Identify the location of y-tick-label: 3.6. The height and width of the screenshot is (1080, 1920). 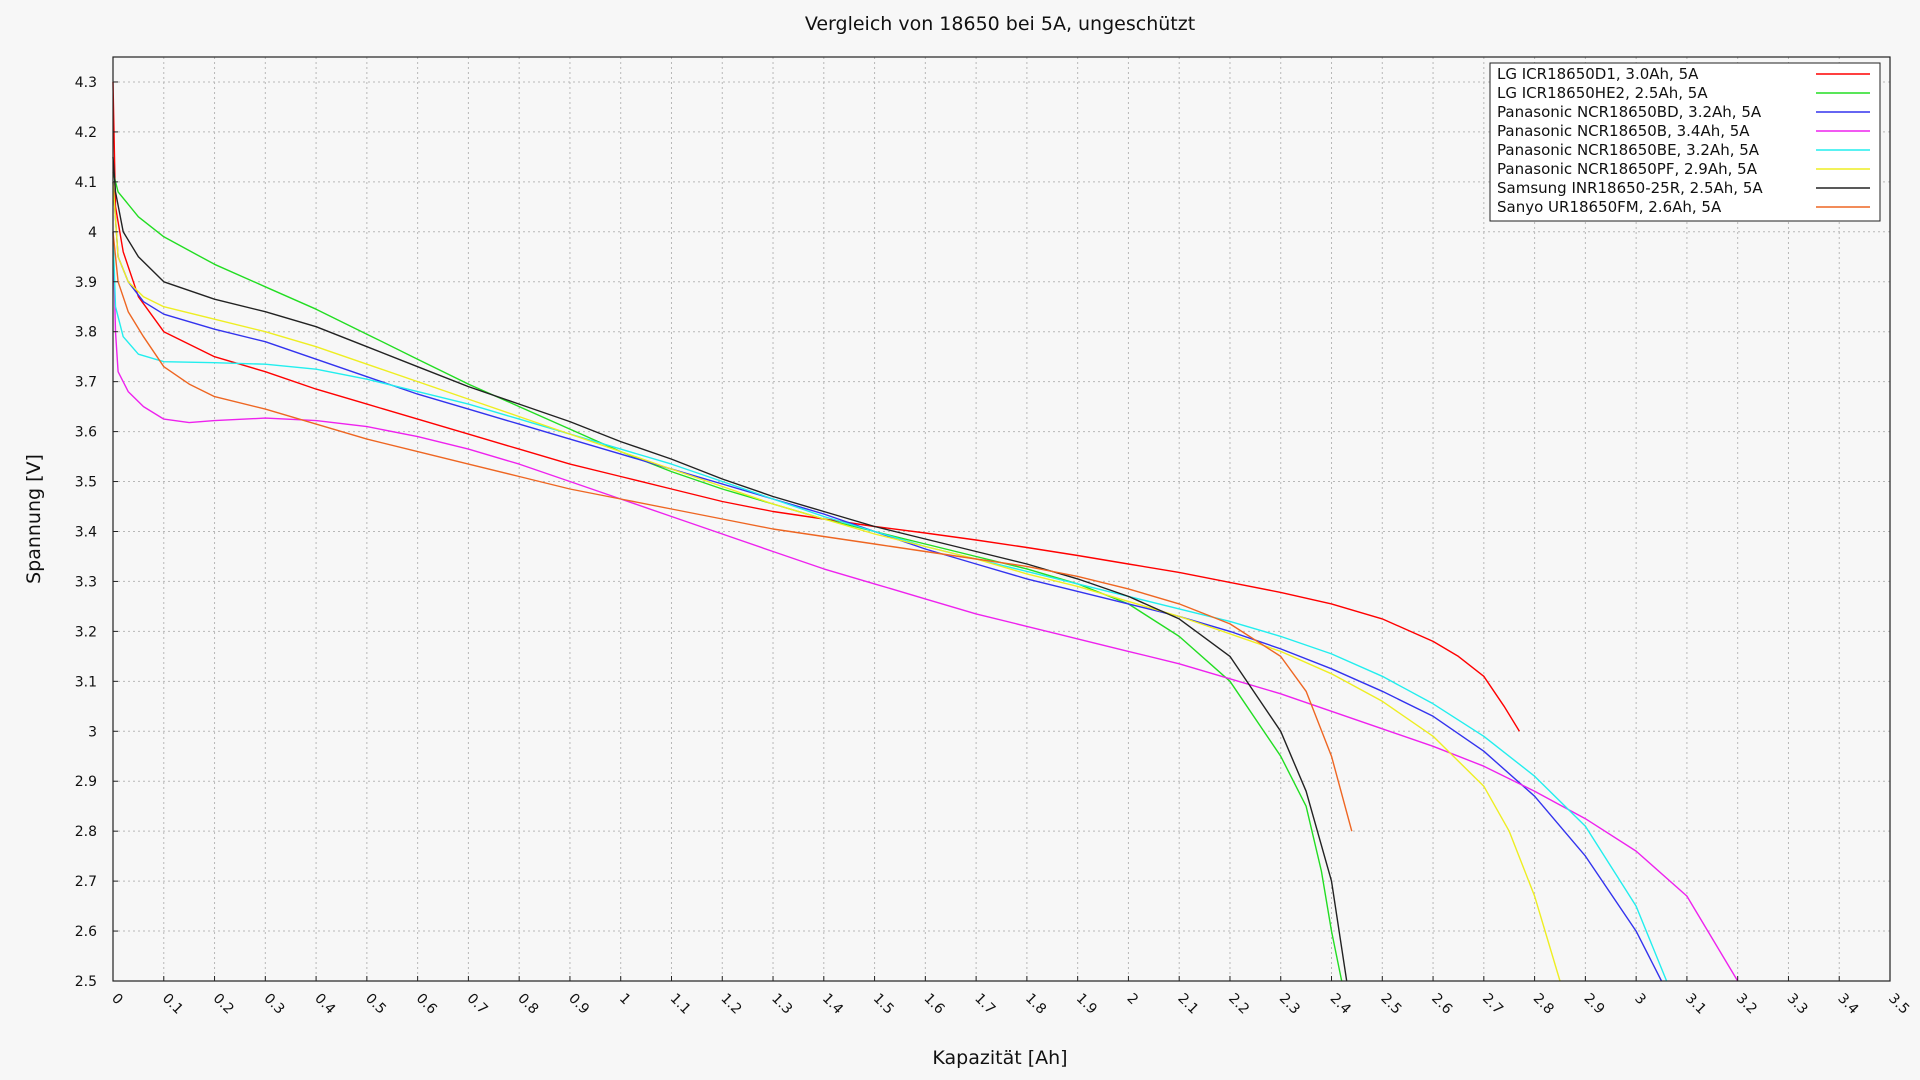
(86, 433).